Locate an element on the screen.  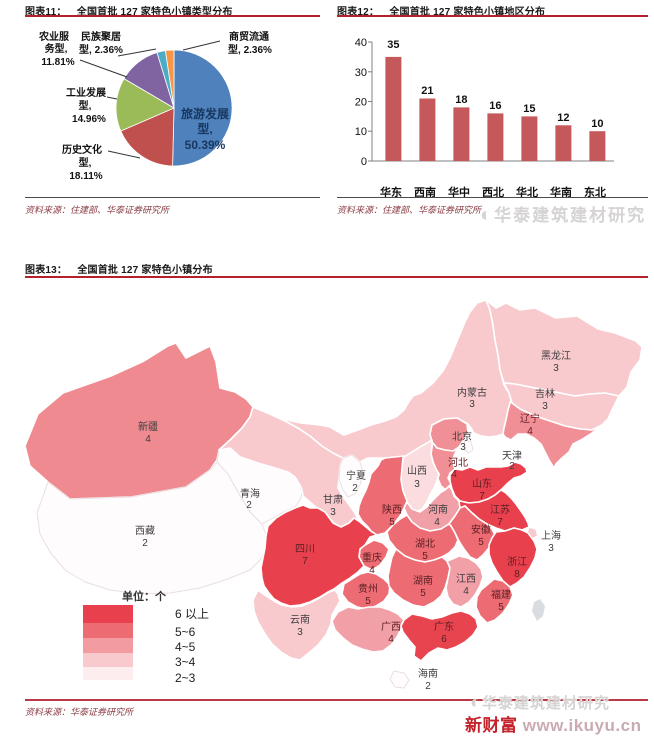
svg-text: 16 is located at coordinates (495, 106).